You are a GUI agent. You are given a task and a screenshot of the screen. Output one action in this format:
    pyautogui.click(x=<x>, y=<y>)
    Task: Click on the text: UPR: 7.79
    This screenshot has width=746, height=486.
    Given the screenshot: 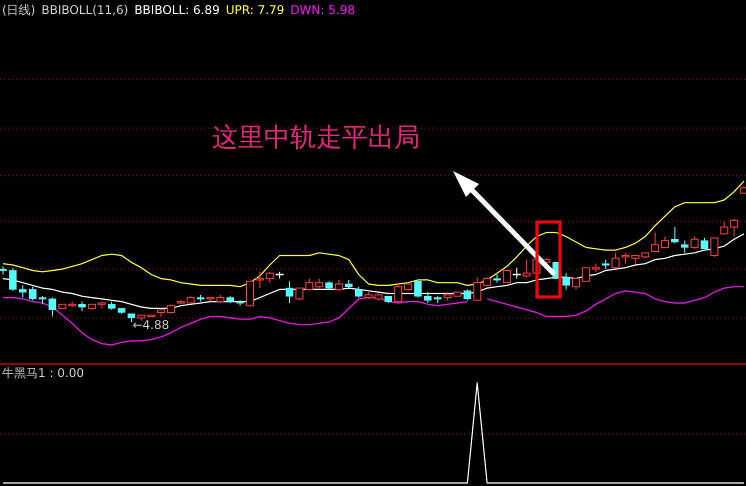 What is the action you would take?
    pyautogui.click(x=255, y=10)
    